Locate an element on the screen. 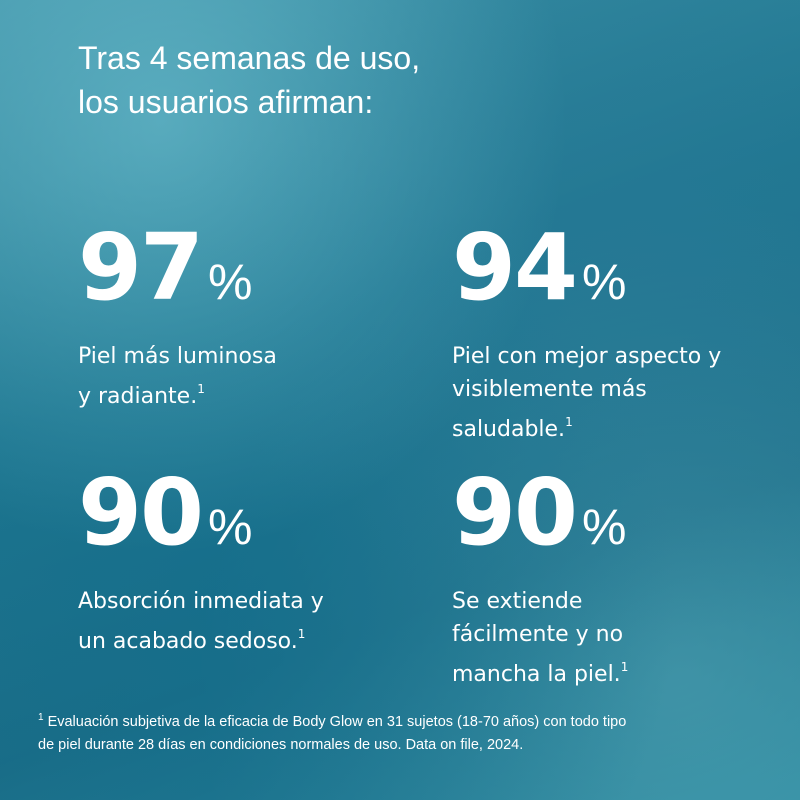 This screenshot has width=800, height=800. stat-value: 97 is located at coordinates (141, 267).